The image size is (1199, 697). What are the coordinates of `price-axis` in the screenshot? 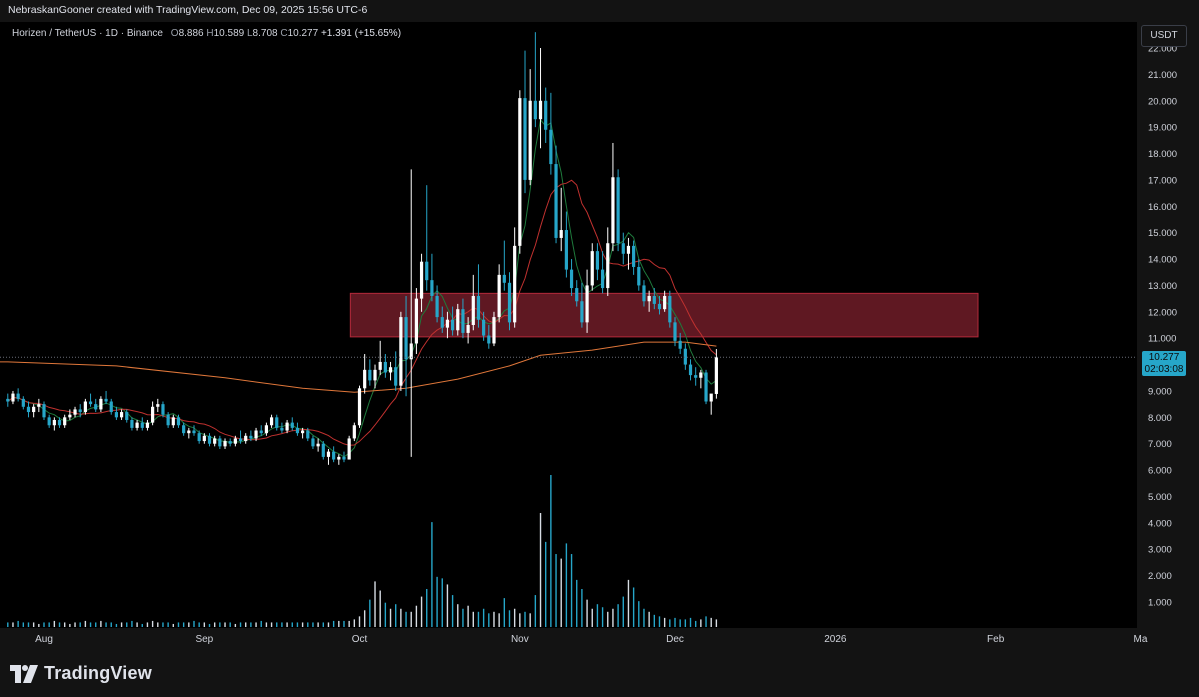 It's located at (1168, 336).